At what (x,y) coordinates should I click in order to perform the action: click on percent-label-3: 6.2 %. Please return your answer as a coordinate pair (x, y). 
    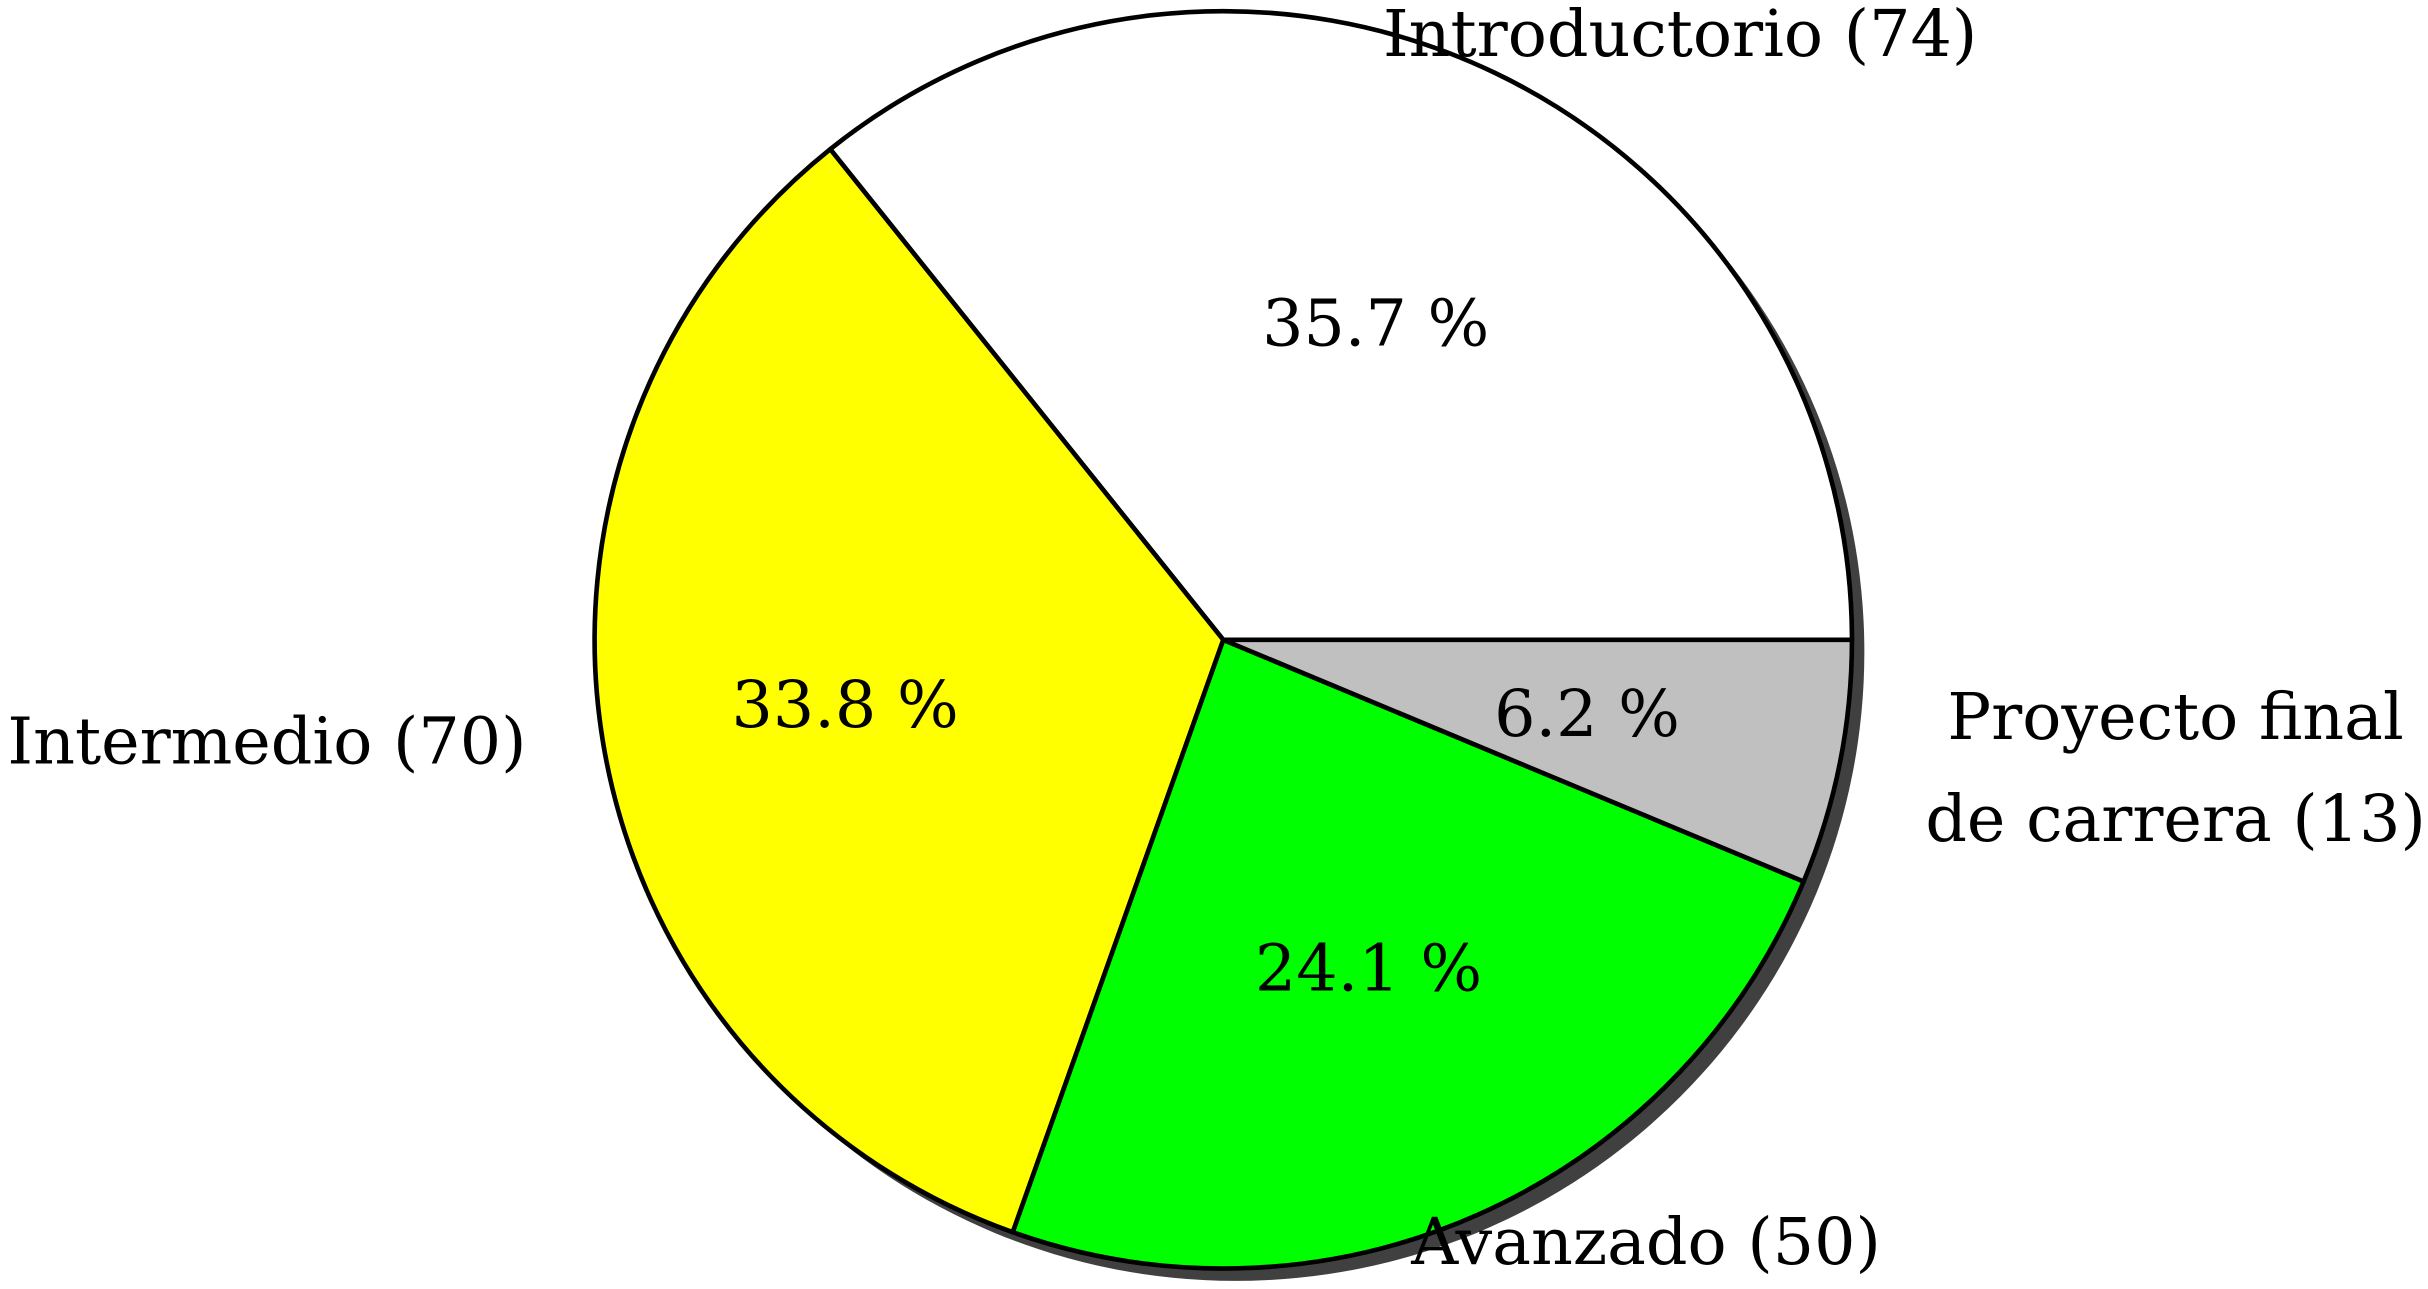
    Looking at the image, I should click on (1587, 714).